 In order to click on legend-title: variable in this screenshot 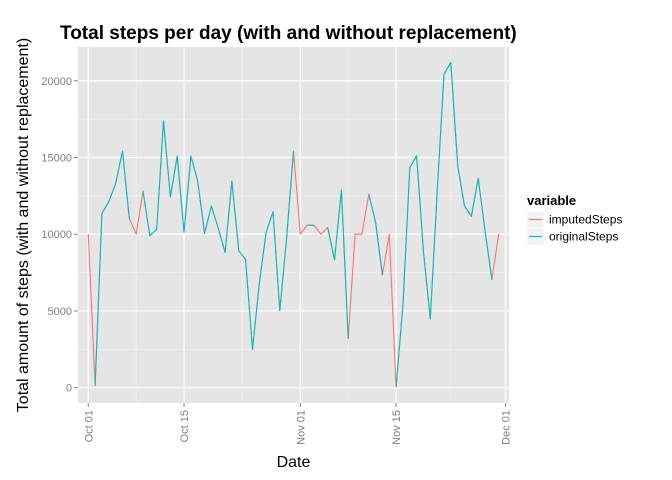, I will do `click(551, 200)`.